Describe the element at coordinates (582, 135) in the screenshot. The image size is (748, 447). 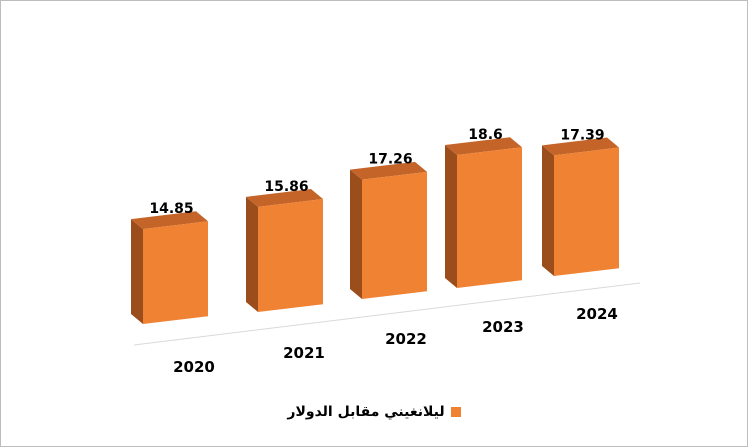
I see `data-label: 17.39` at that location.